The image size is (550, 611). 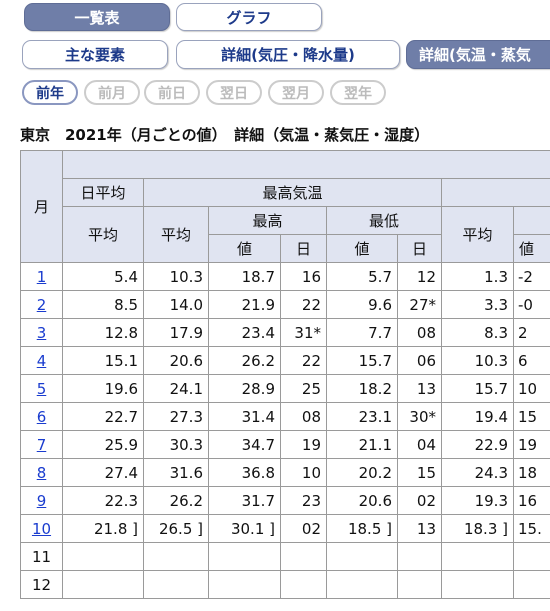 I want to click on value-cell: 31.7, so click(x=244, y=500).